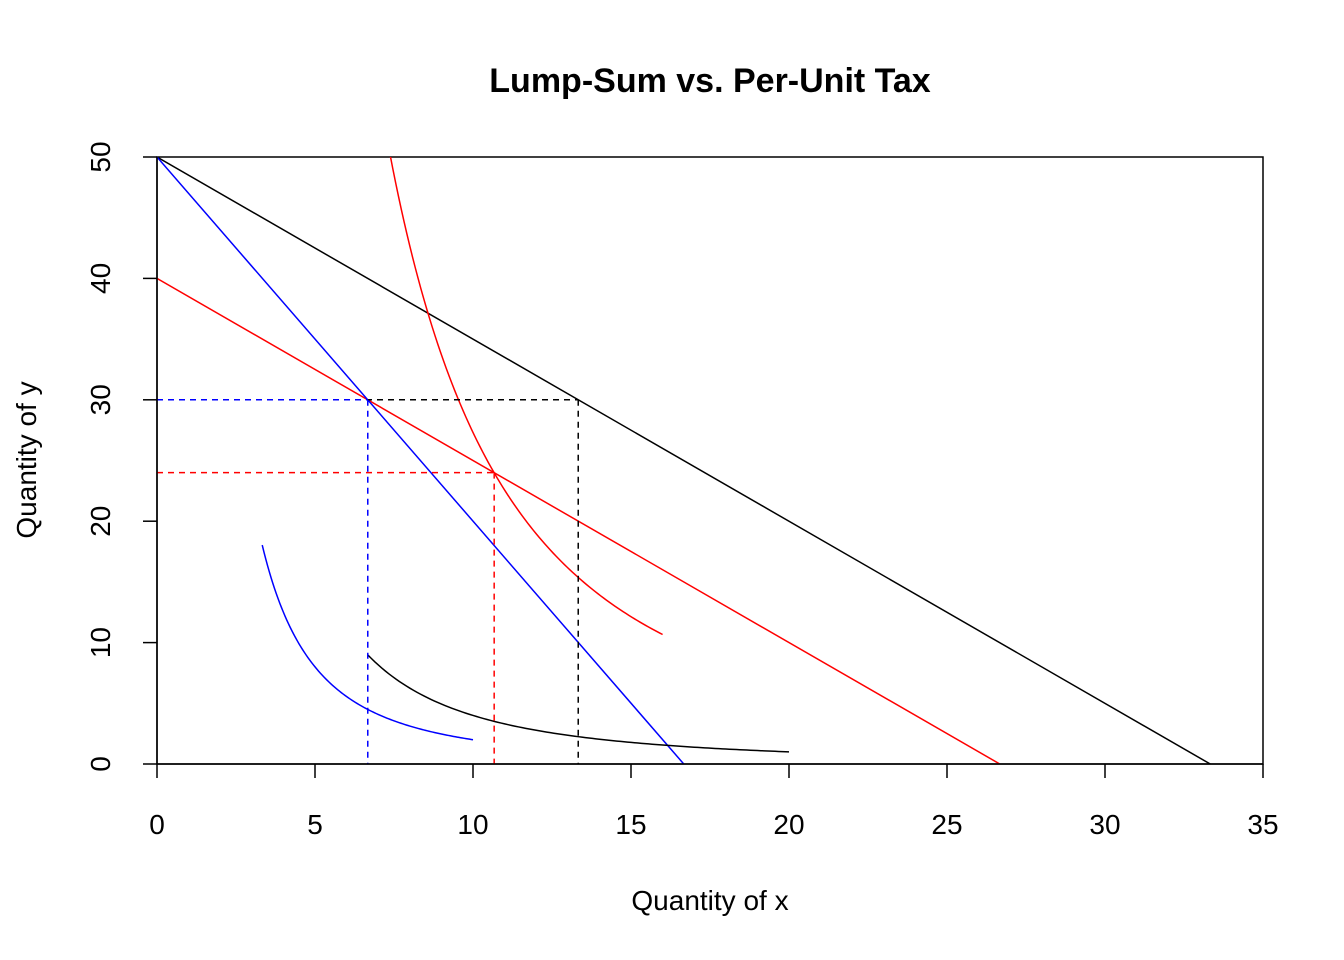 This screenshot has height=960, width=1344. Describe the element at coordinates (100, 521) in the screenshot. I see `y-tick-label: 20` at that location.